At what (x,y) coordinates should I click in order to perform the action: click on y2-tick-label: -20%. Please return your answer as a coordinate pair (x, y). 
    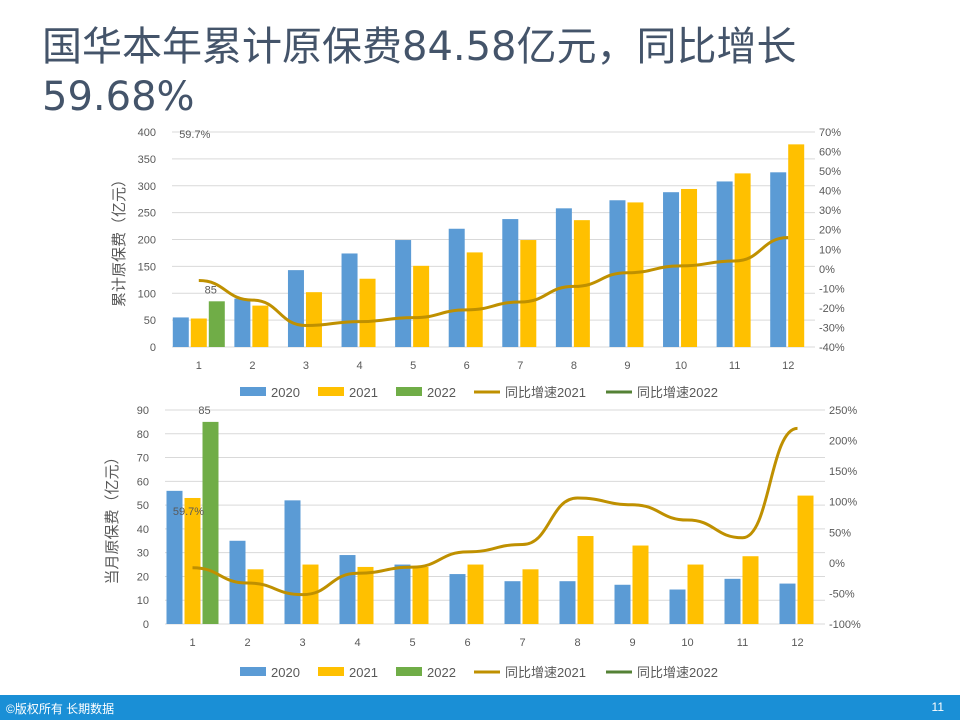
    Looking at the image, I should click on (832, 309).